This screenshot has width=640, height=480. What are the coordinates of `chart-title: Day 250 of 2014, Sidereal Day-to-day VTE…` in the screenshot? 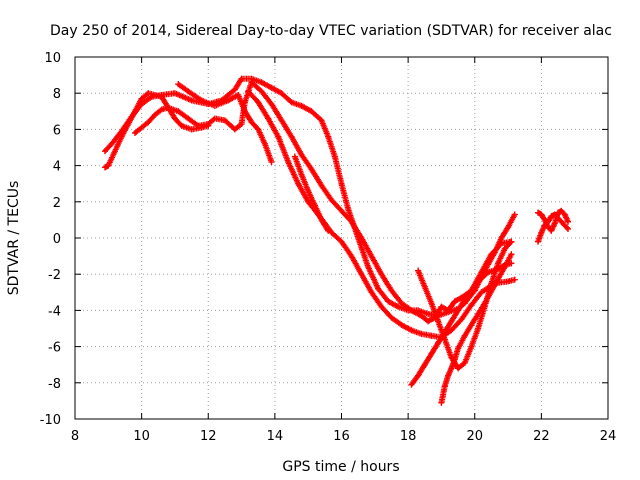 It's located at (331, 31).